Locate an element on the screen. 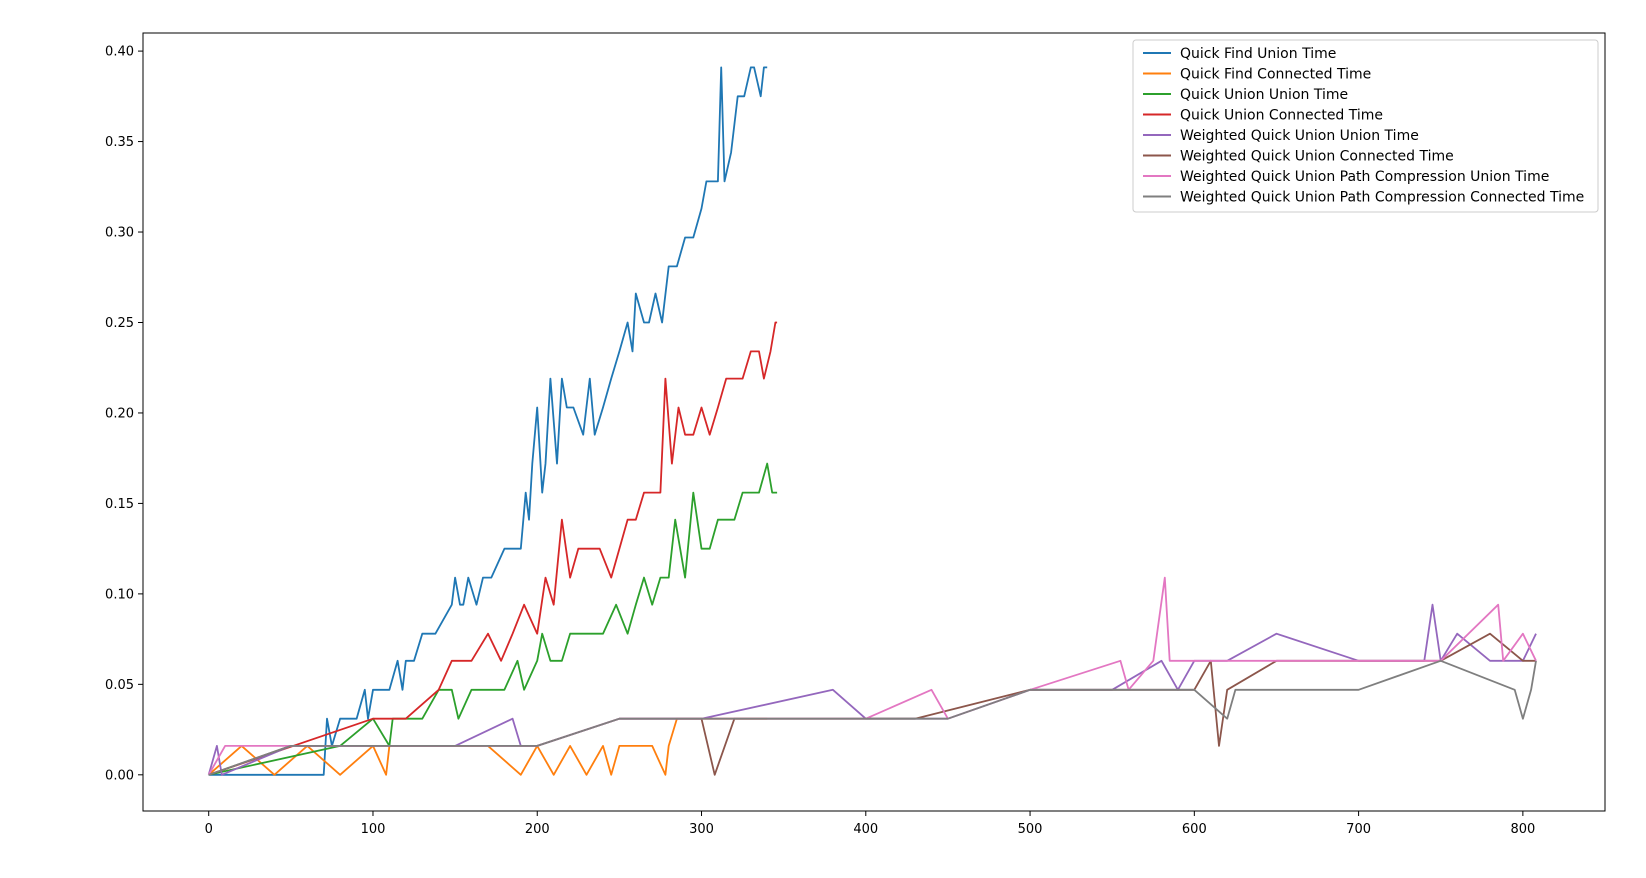 The width and height of the screenshot is (1646, 878). y-tick-label: 0.30 is located at coordinates (119, 233).